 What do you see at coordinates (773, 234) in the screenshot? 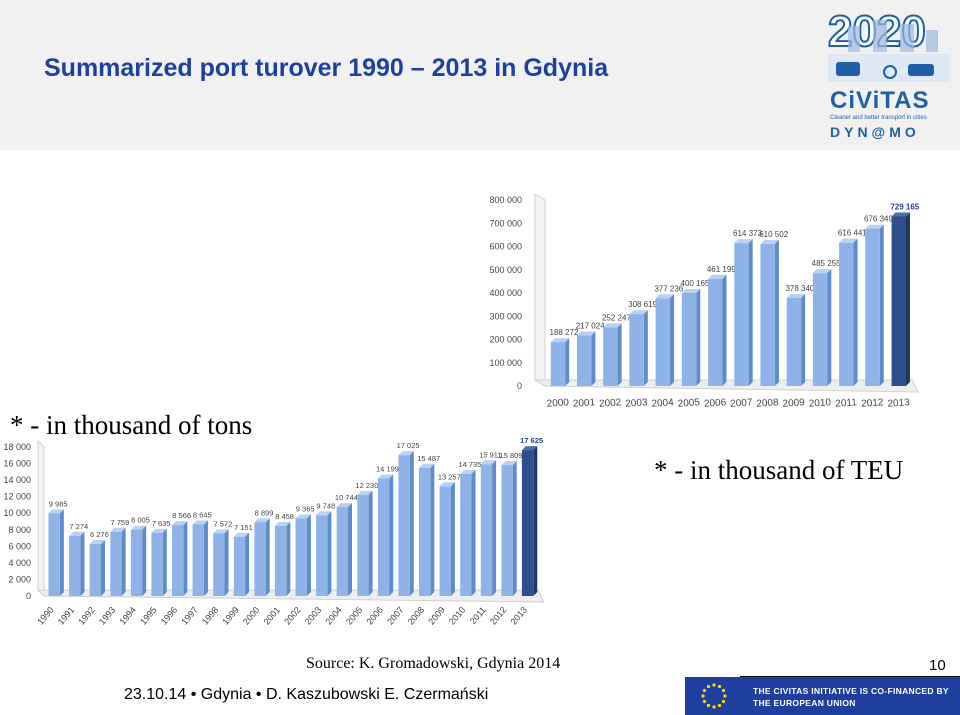
I see `teu-chart-value-label: 610 502` at bounding box center [773, 234].